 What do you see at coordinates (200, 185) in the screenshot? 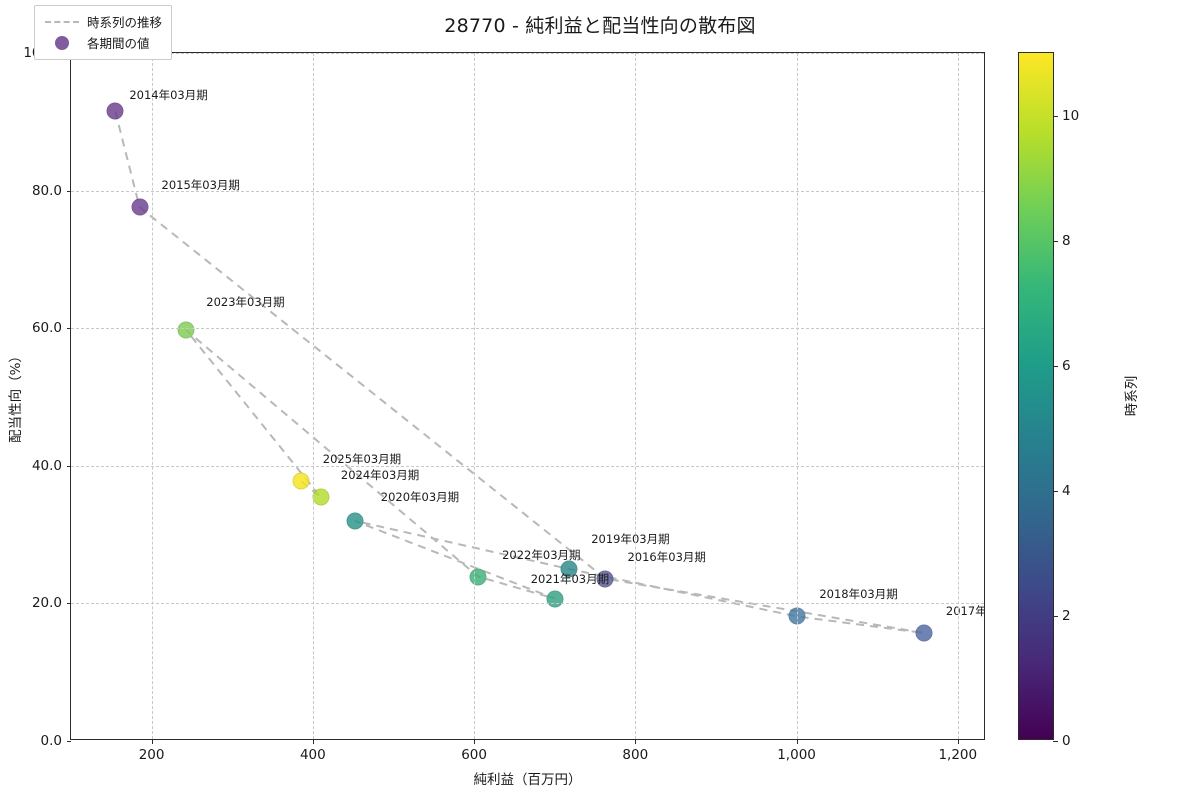
I see `data-point-label: 2015年03月期` at bounding box center [200, 185].